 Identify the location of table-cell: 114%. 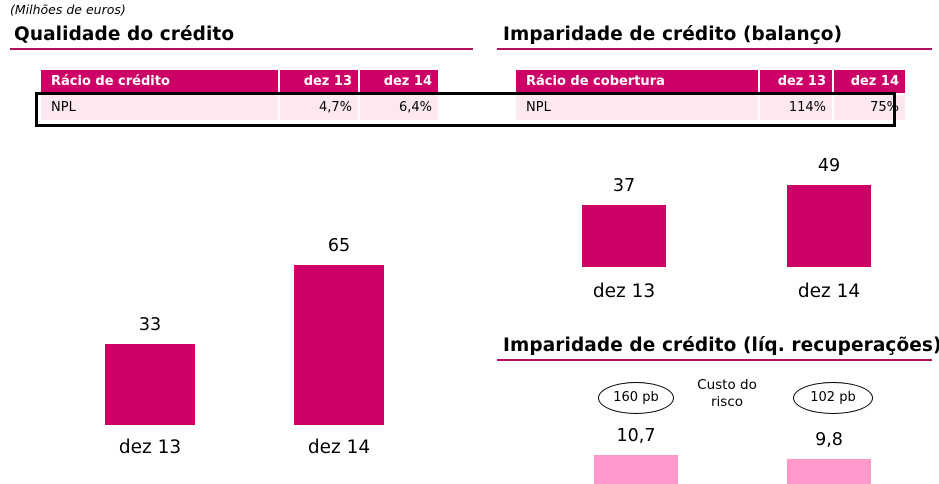
(796, 106).